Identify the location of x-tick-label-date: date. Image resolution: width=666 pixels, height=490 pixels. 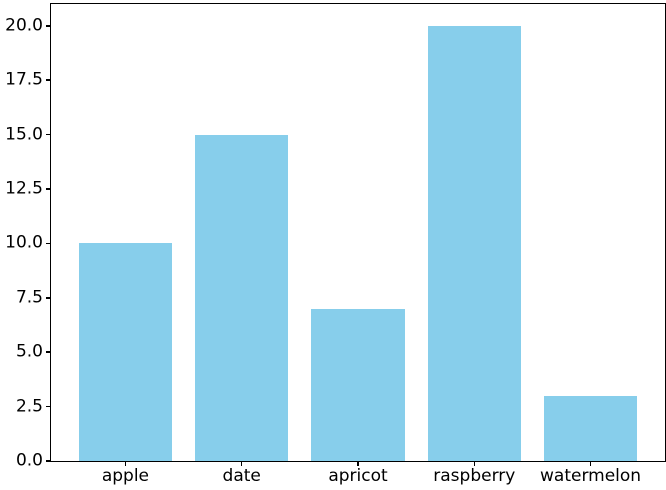
(241, 475).